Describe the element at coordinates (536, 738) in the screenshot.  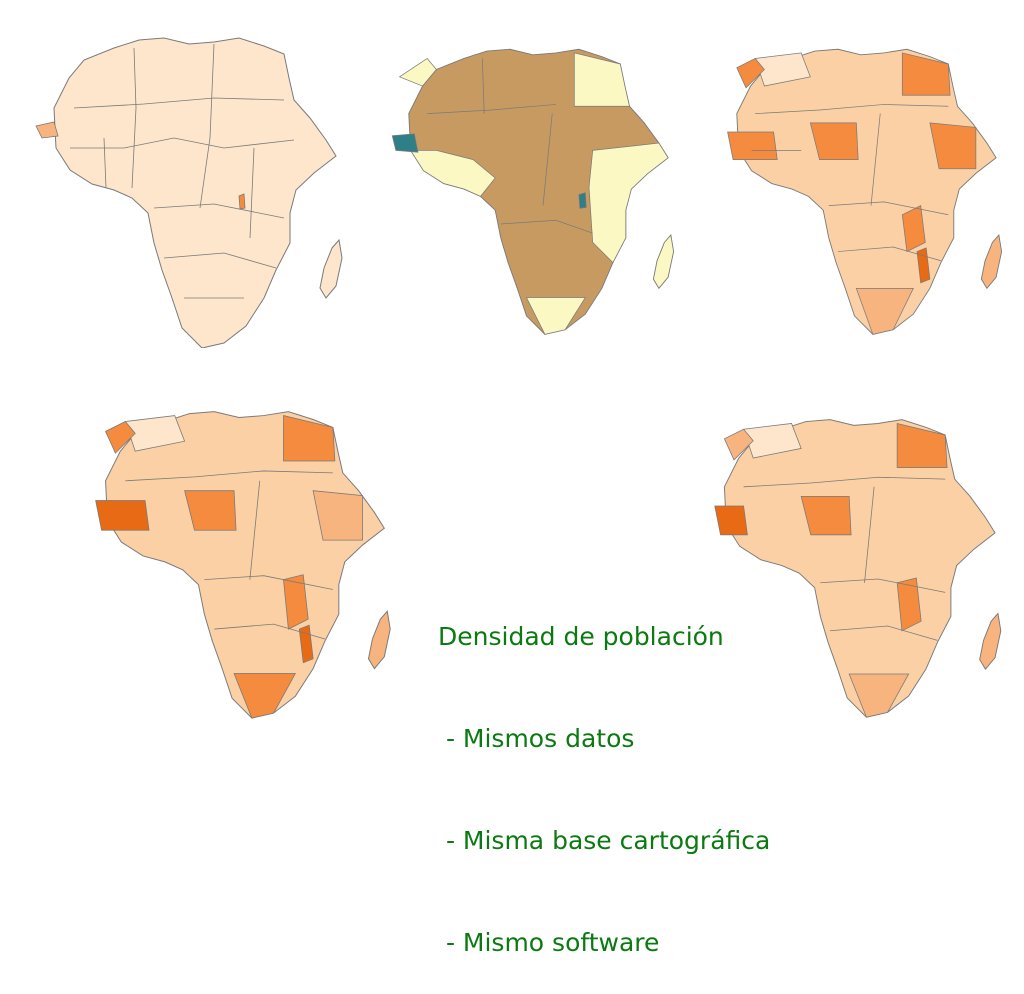
I see `caption-item: - Mismos datos` at that location.